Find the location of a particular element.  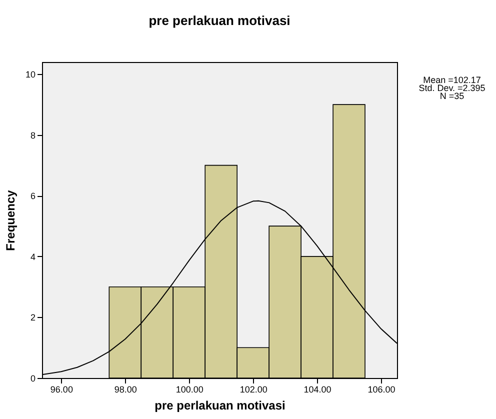

y-tick-label: 6 is located at coordinates (33, 196).